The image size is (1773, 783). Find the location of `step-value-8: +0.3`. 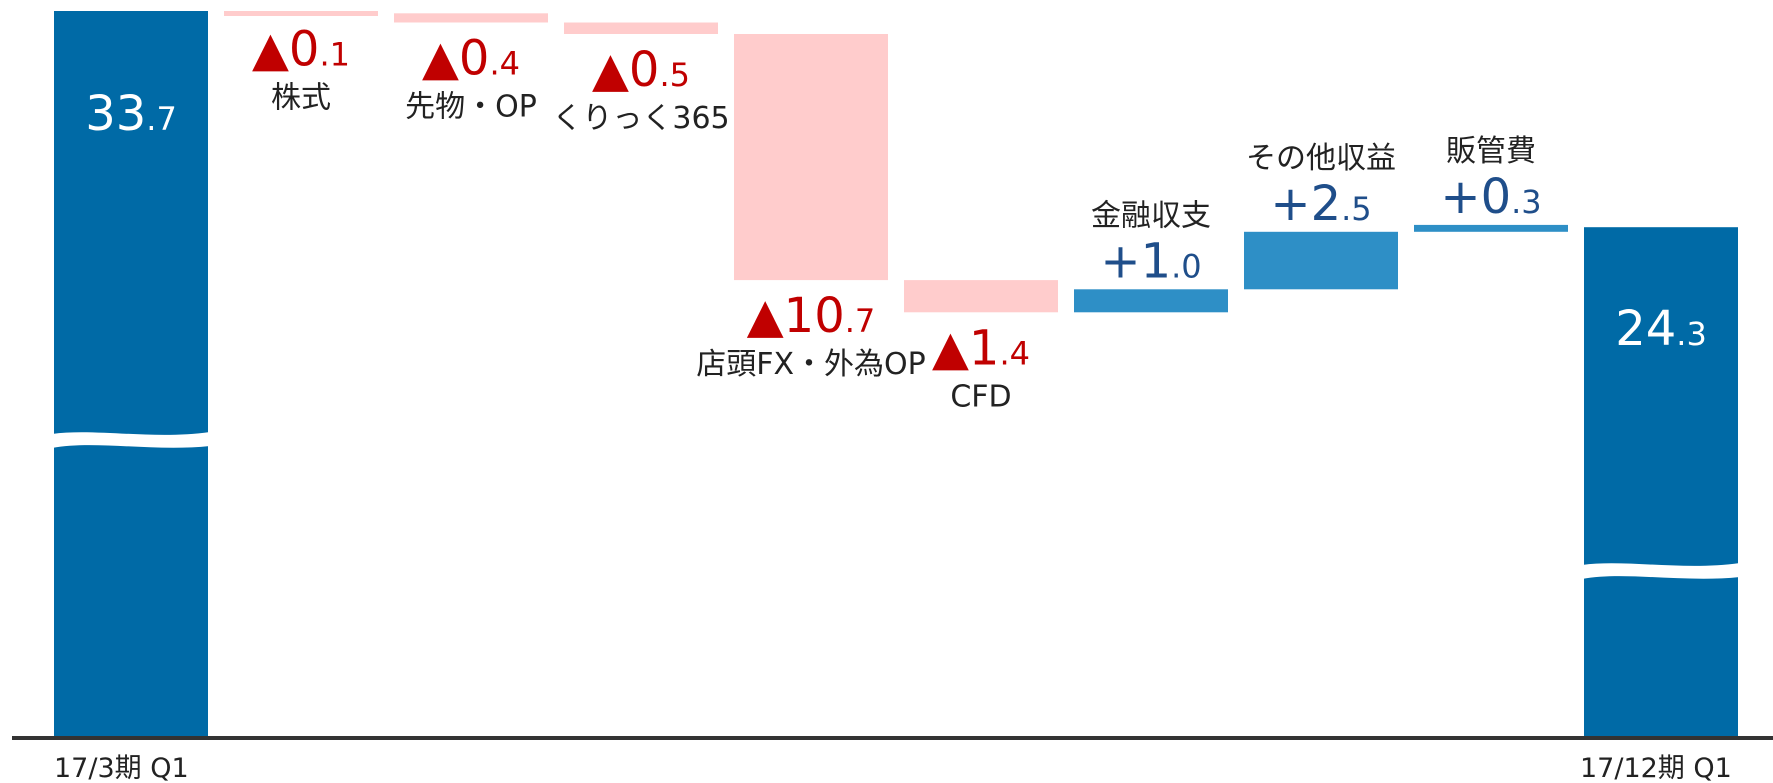

step-value-8: +0.3 is located at coordinates (1490, 197).